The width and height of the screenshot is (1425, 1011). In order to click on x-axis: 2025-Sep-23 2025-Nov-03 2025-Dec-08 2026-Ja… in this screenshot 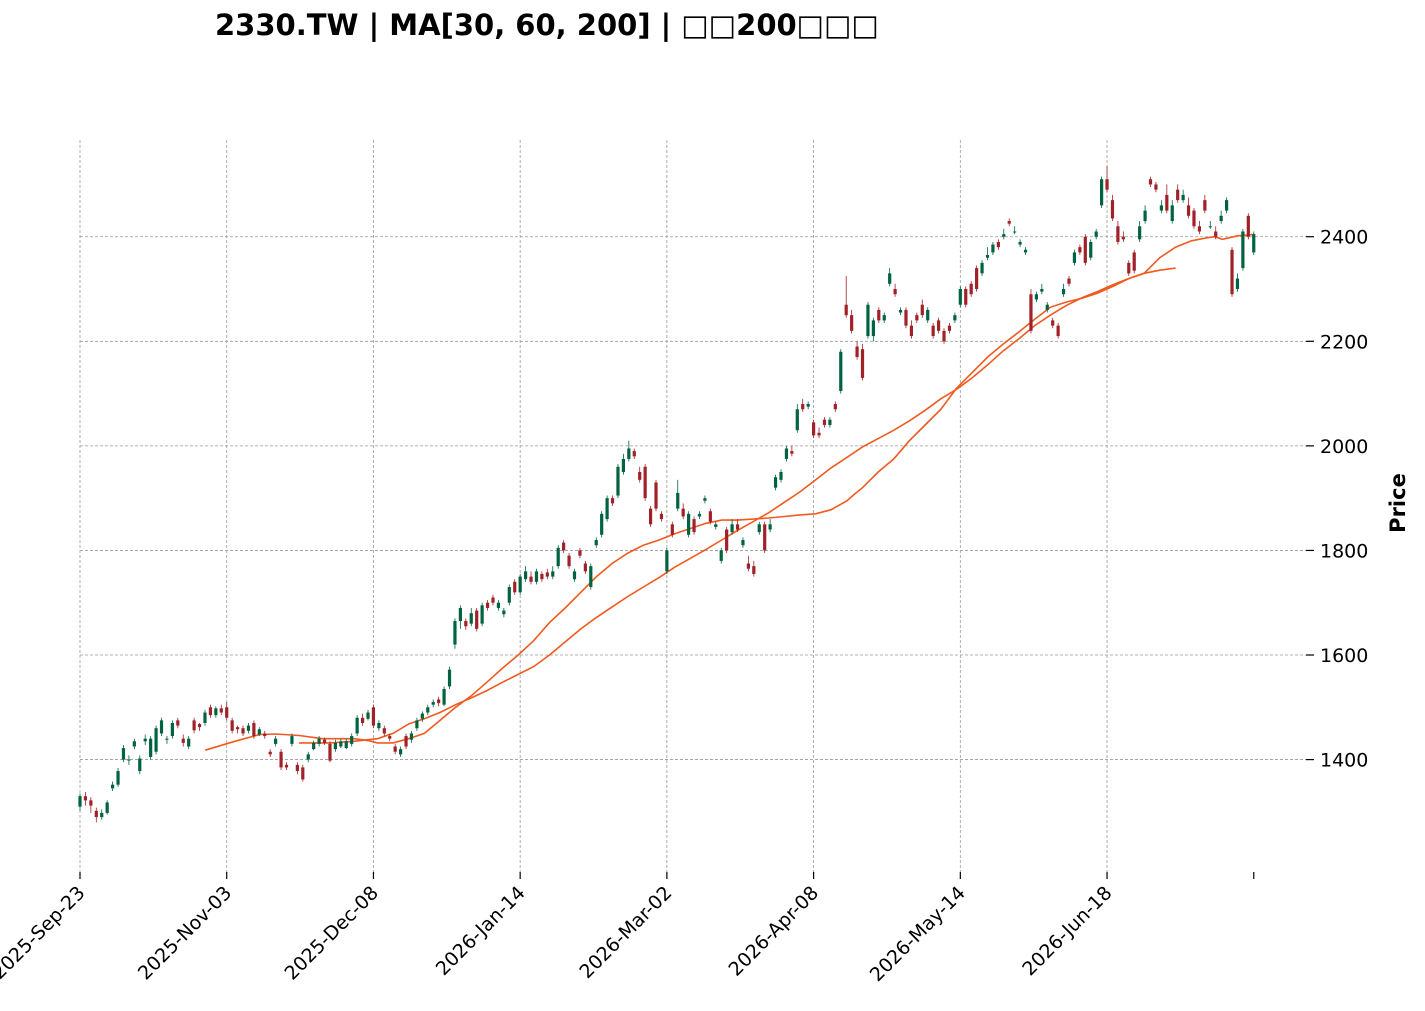, I will do `click(627, 929)`.